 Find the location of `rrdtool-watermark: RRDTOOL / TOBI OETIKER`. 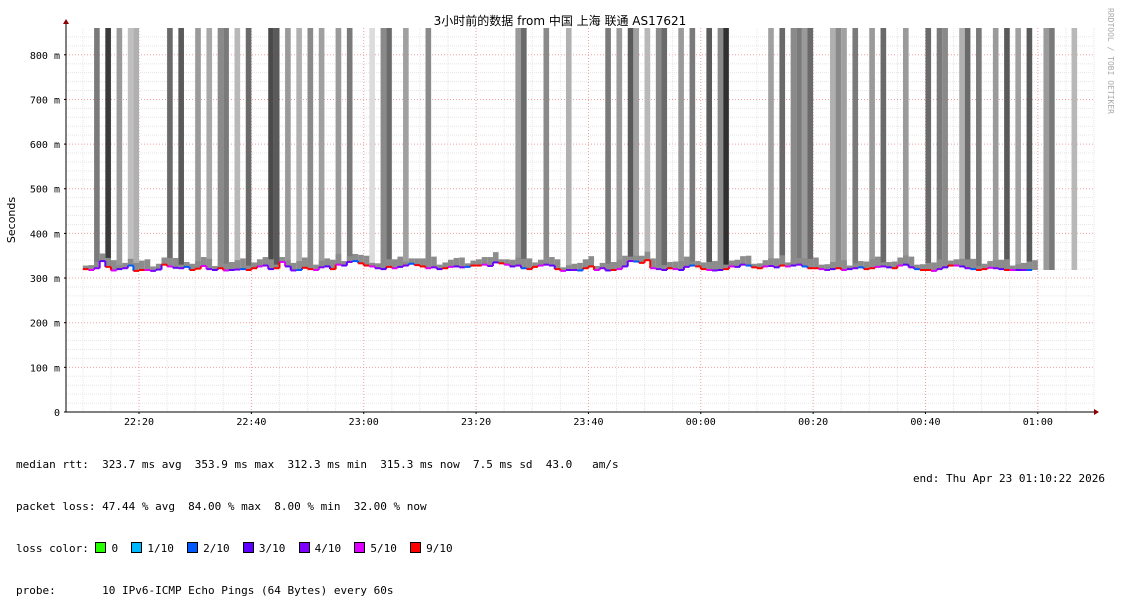

rrdtool-watermark: RRDTOOL / TOBI OETIKER is located at coordinates (1110, 61).